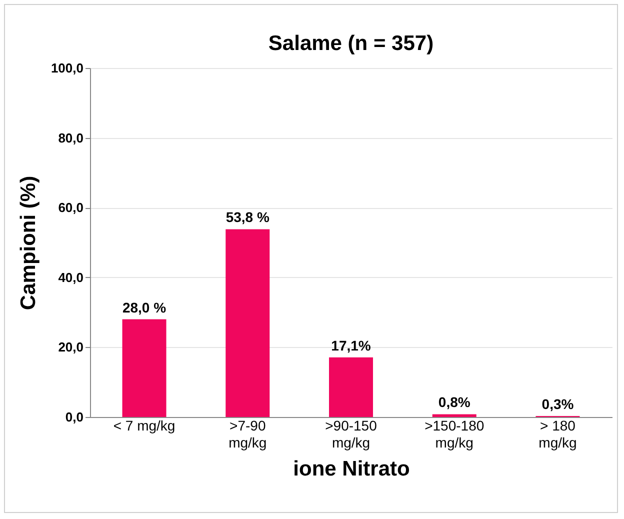 The height and width of the screenshot is (519, 624). Describe the element at coordinates (248, 217) in the screenshot. I see `data-label: 53,8 %` at that location.